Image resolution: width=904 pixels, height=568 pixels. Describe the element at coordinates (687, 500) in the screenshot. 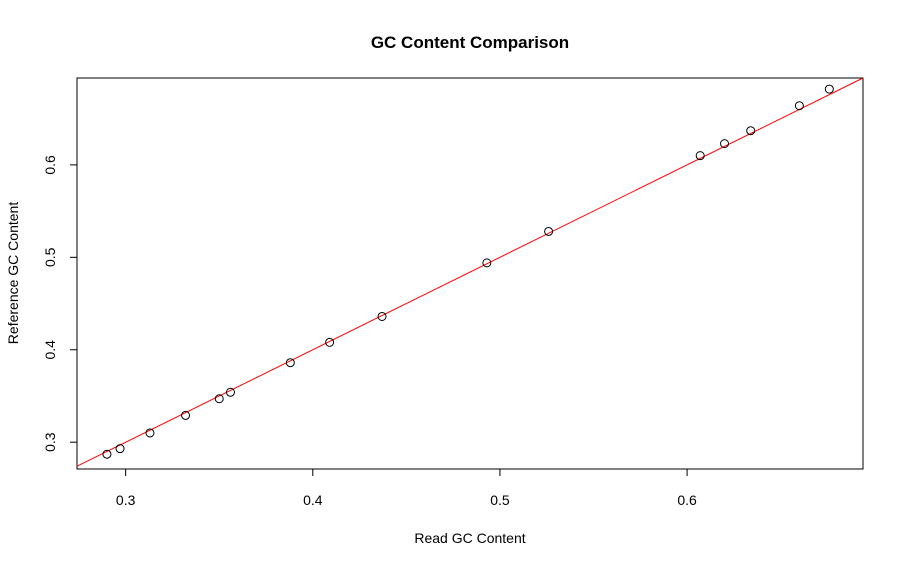

I see `x-tick-label: 0.6` at that location.